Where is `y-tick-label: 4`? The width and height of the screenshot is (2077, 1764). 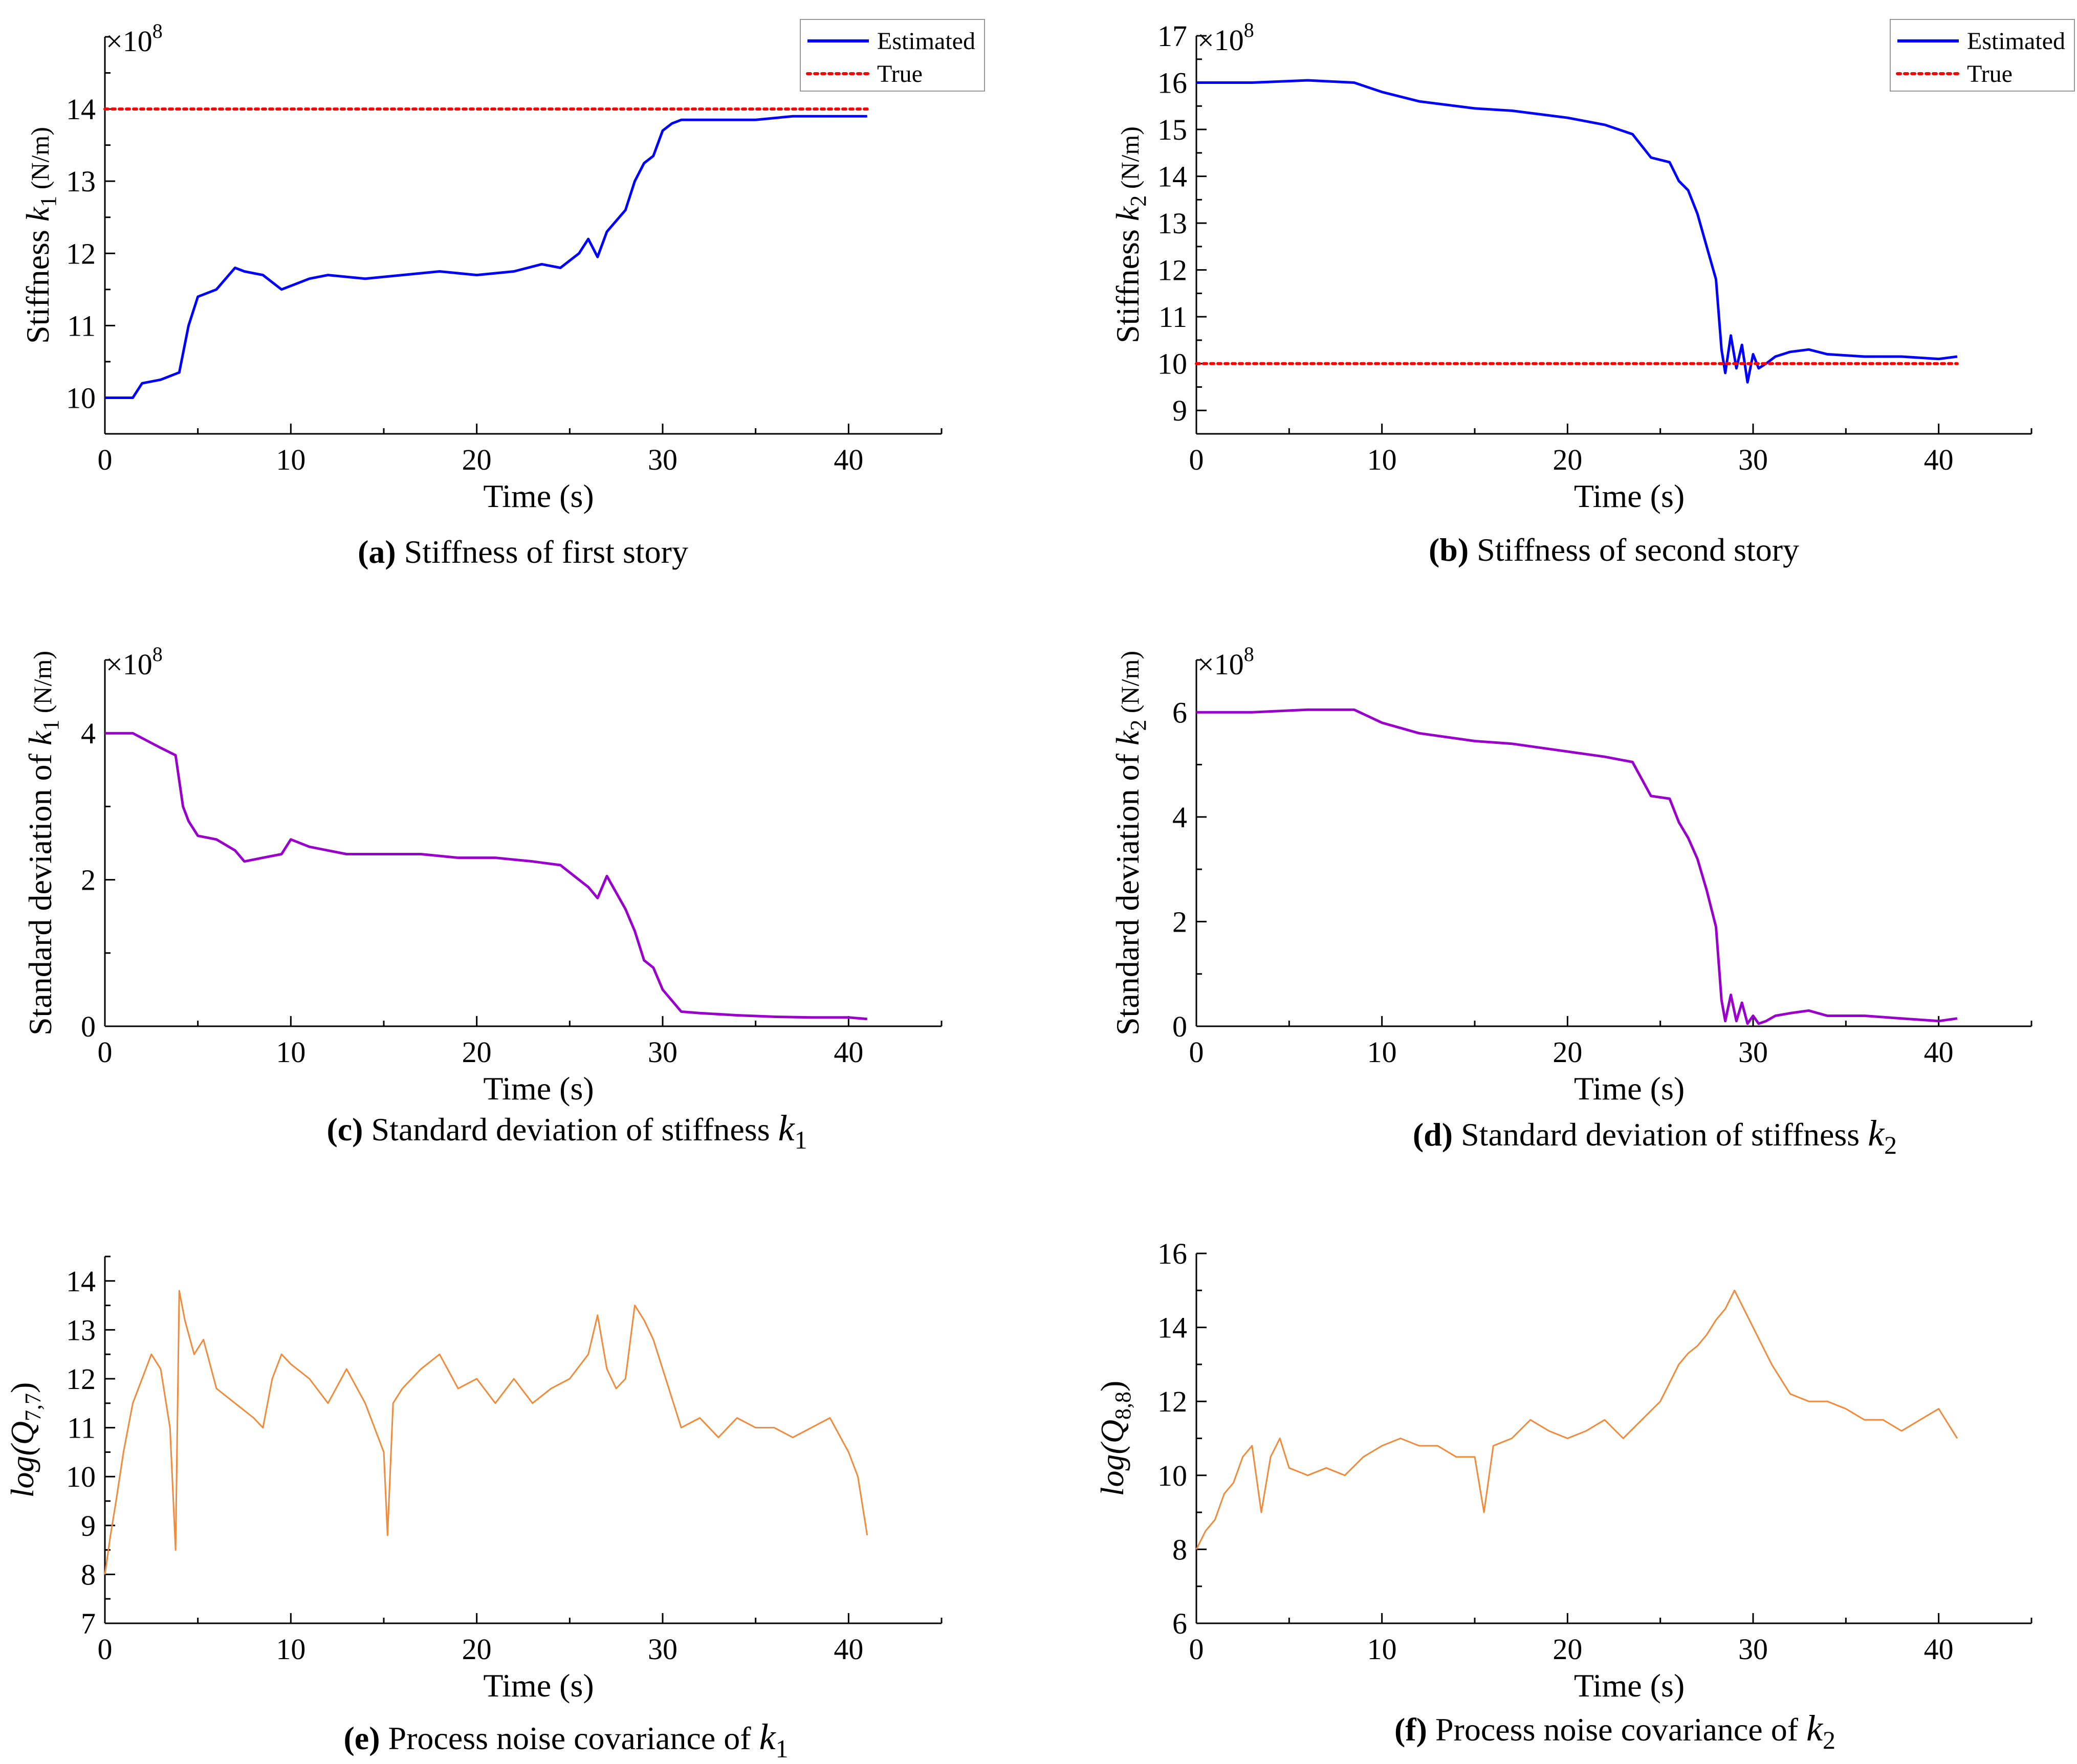
y-tick-label: 4 is located at coordinates (1179, 817).